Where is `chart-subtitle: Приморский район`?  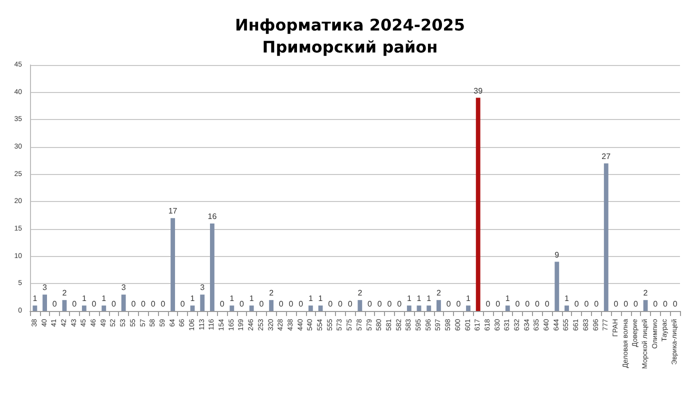
chart-subtitle: Приморский район is located at coordinates (350, 47).